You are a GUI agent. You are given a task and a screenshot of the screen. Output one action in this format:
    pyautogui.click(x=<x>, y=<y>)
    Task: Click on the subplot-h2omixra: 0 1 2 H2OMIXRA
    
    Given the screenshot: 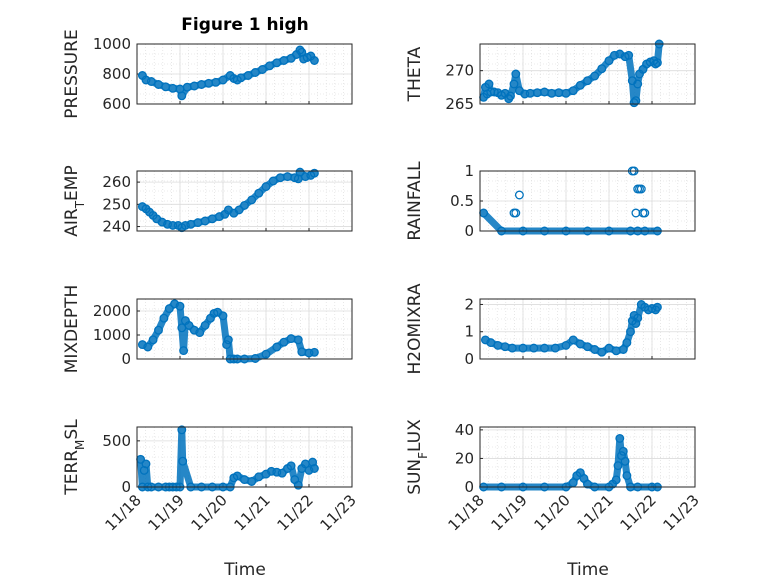 What is the action you would take?
    pyautogui.click(x=550, y=329)
    